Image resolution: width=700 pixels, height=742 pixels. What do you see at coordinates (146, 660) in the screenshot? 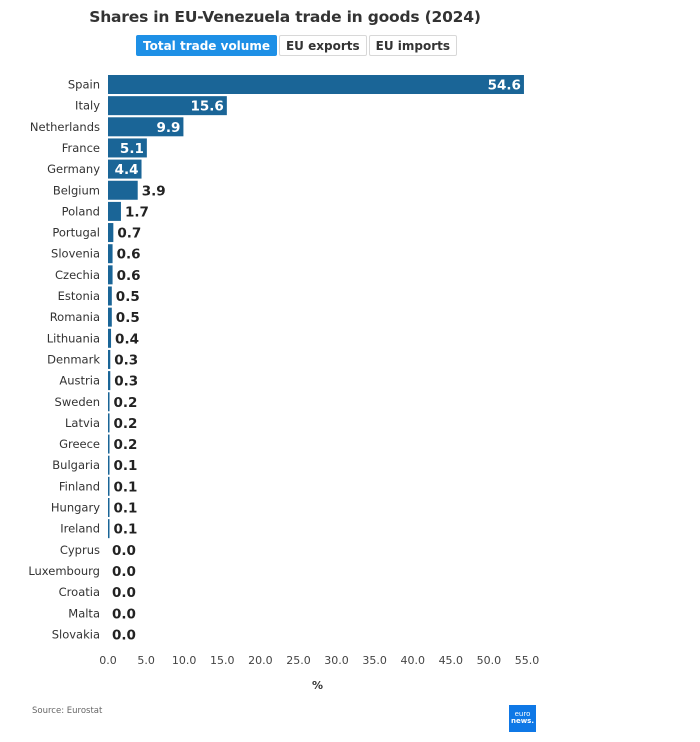
I see `x-tick-label: 5.0` at bounding box center [146, 660].